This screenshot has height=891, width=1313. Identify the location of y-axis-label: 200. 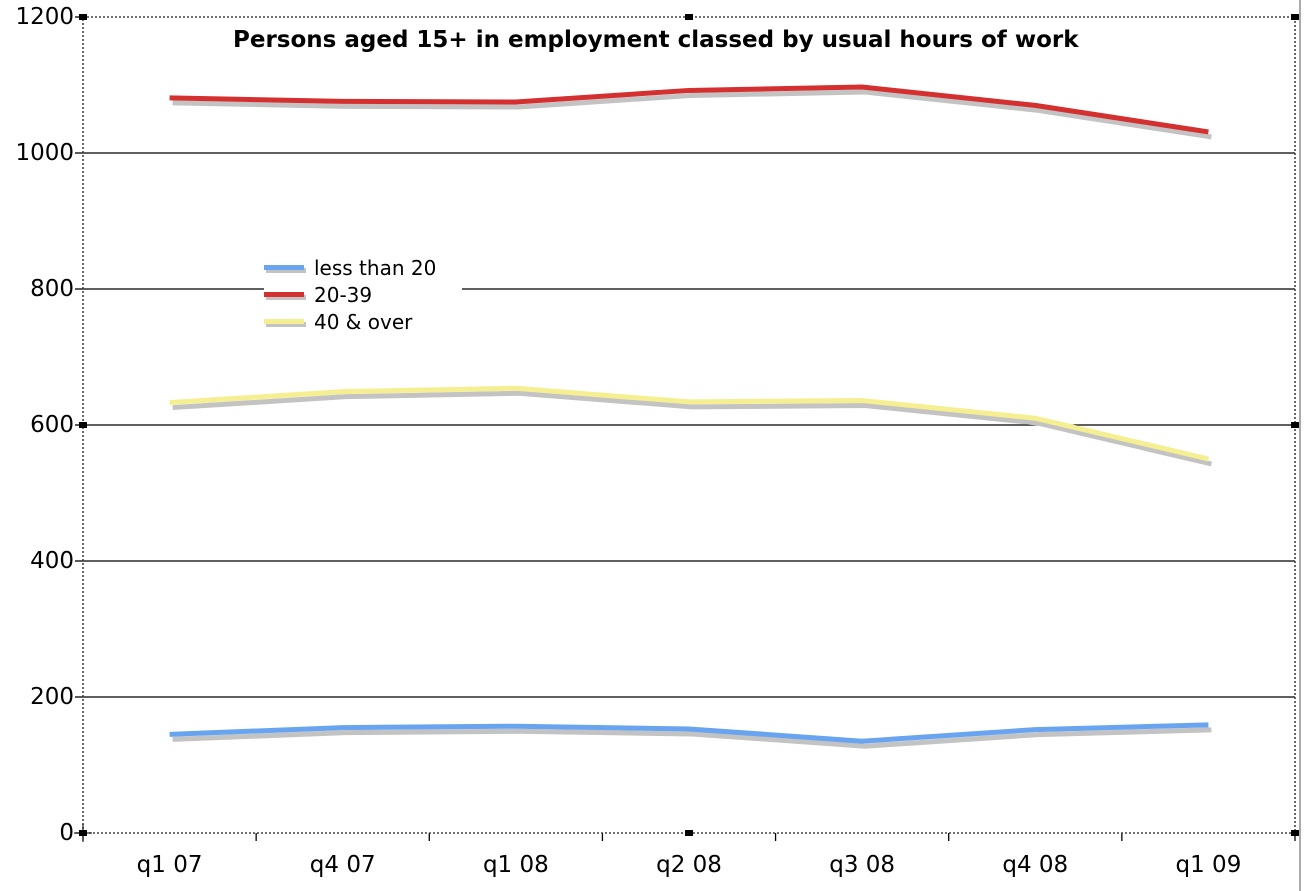
(52, 697).